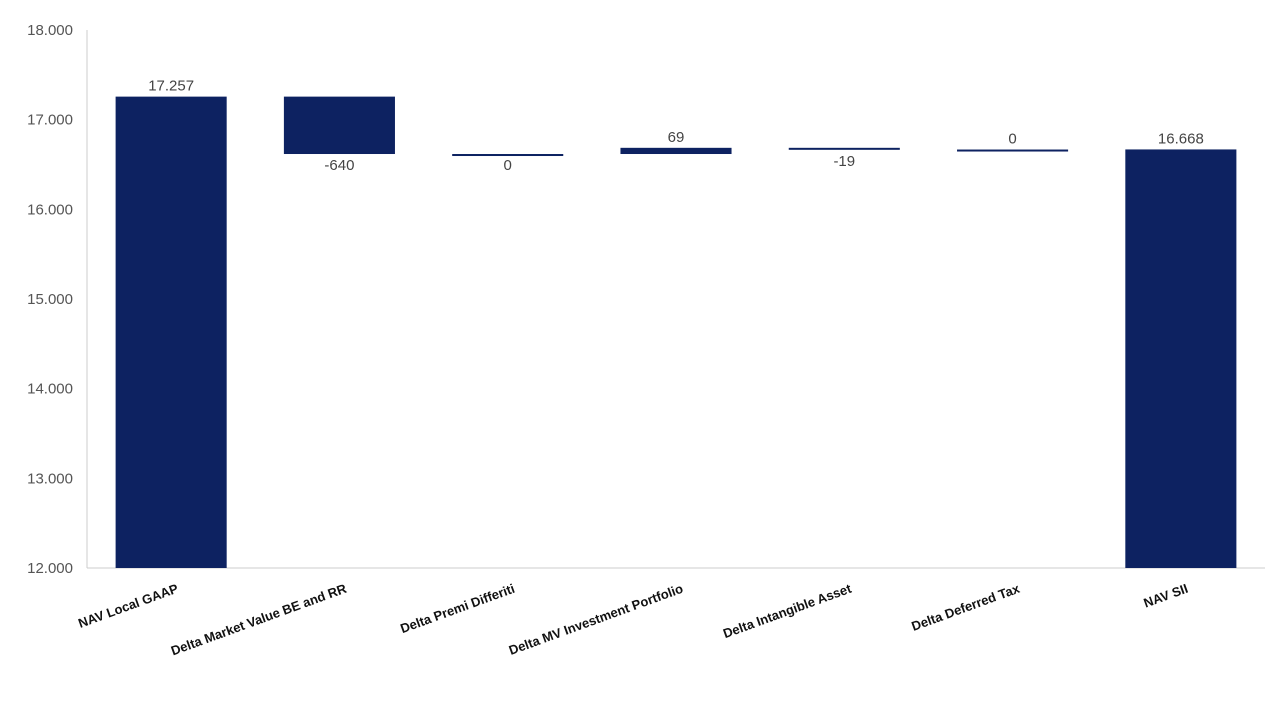 This screenshot has height=722, width=1287. What do you see at coordinates (50, 30) in the screenshot?
I see `y-tick-label: 18.000` at bounding box center [50, 30].